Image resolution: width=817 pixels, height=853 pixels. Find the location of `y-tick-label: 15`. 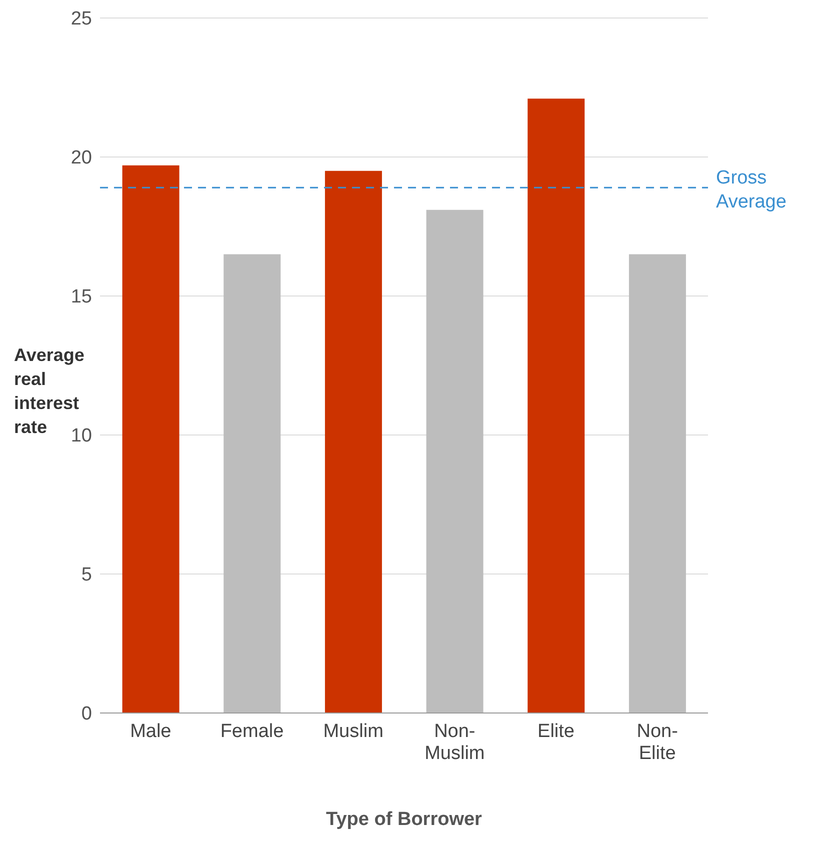

y-tick-label: 15 is located at coordinates (81, 297).